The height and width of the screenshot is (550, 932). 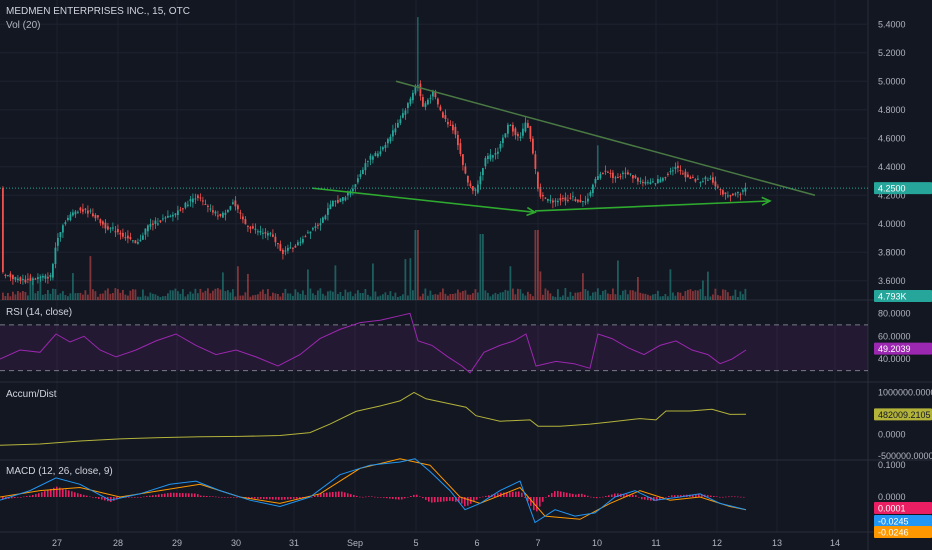 What do you see at coordinates (892, 281) in the screenshot?
I see `price-tick-label: 3.6000` at bounding box center [892, 281].